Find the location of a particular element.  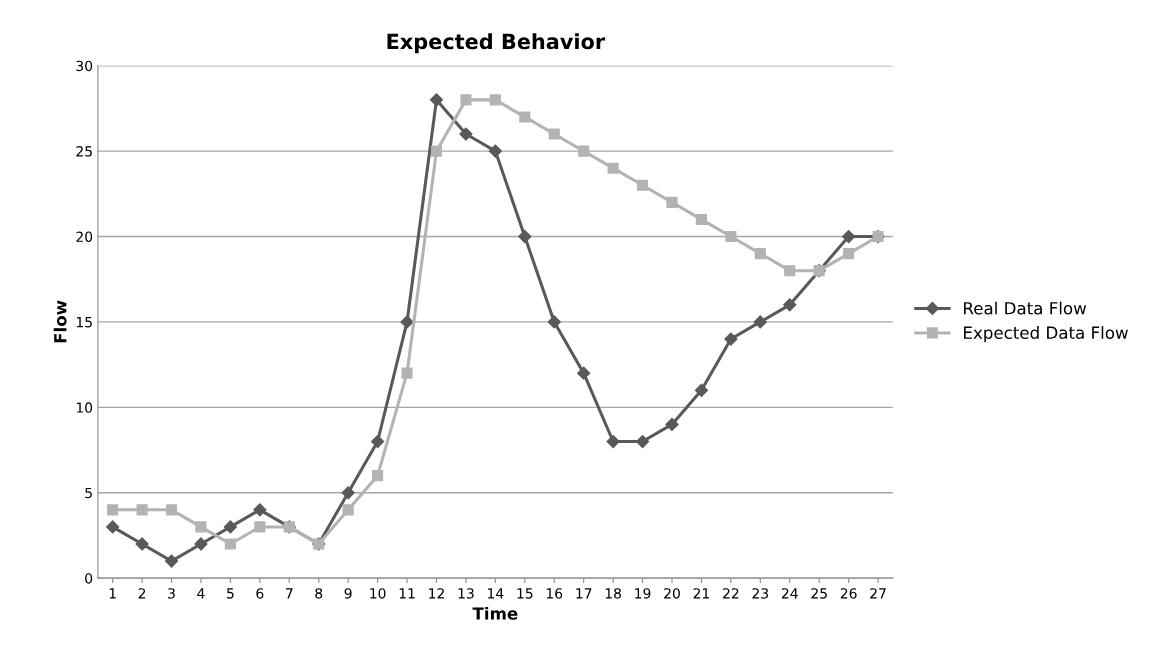

x-axis-title: Time is located at coordinates (495, 613).